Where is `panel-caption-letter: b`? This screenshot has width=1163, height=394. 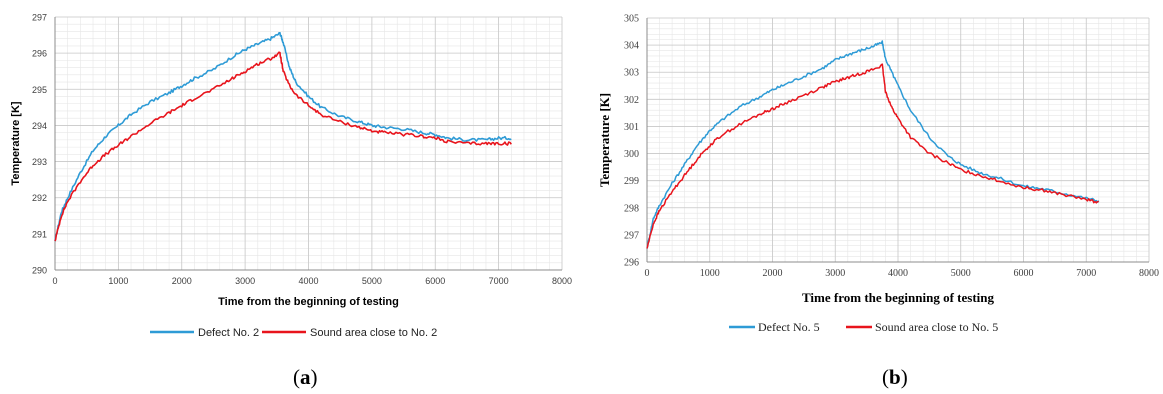
panel-caption-letter: b is located at coordinates (895, 377).